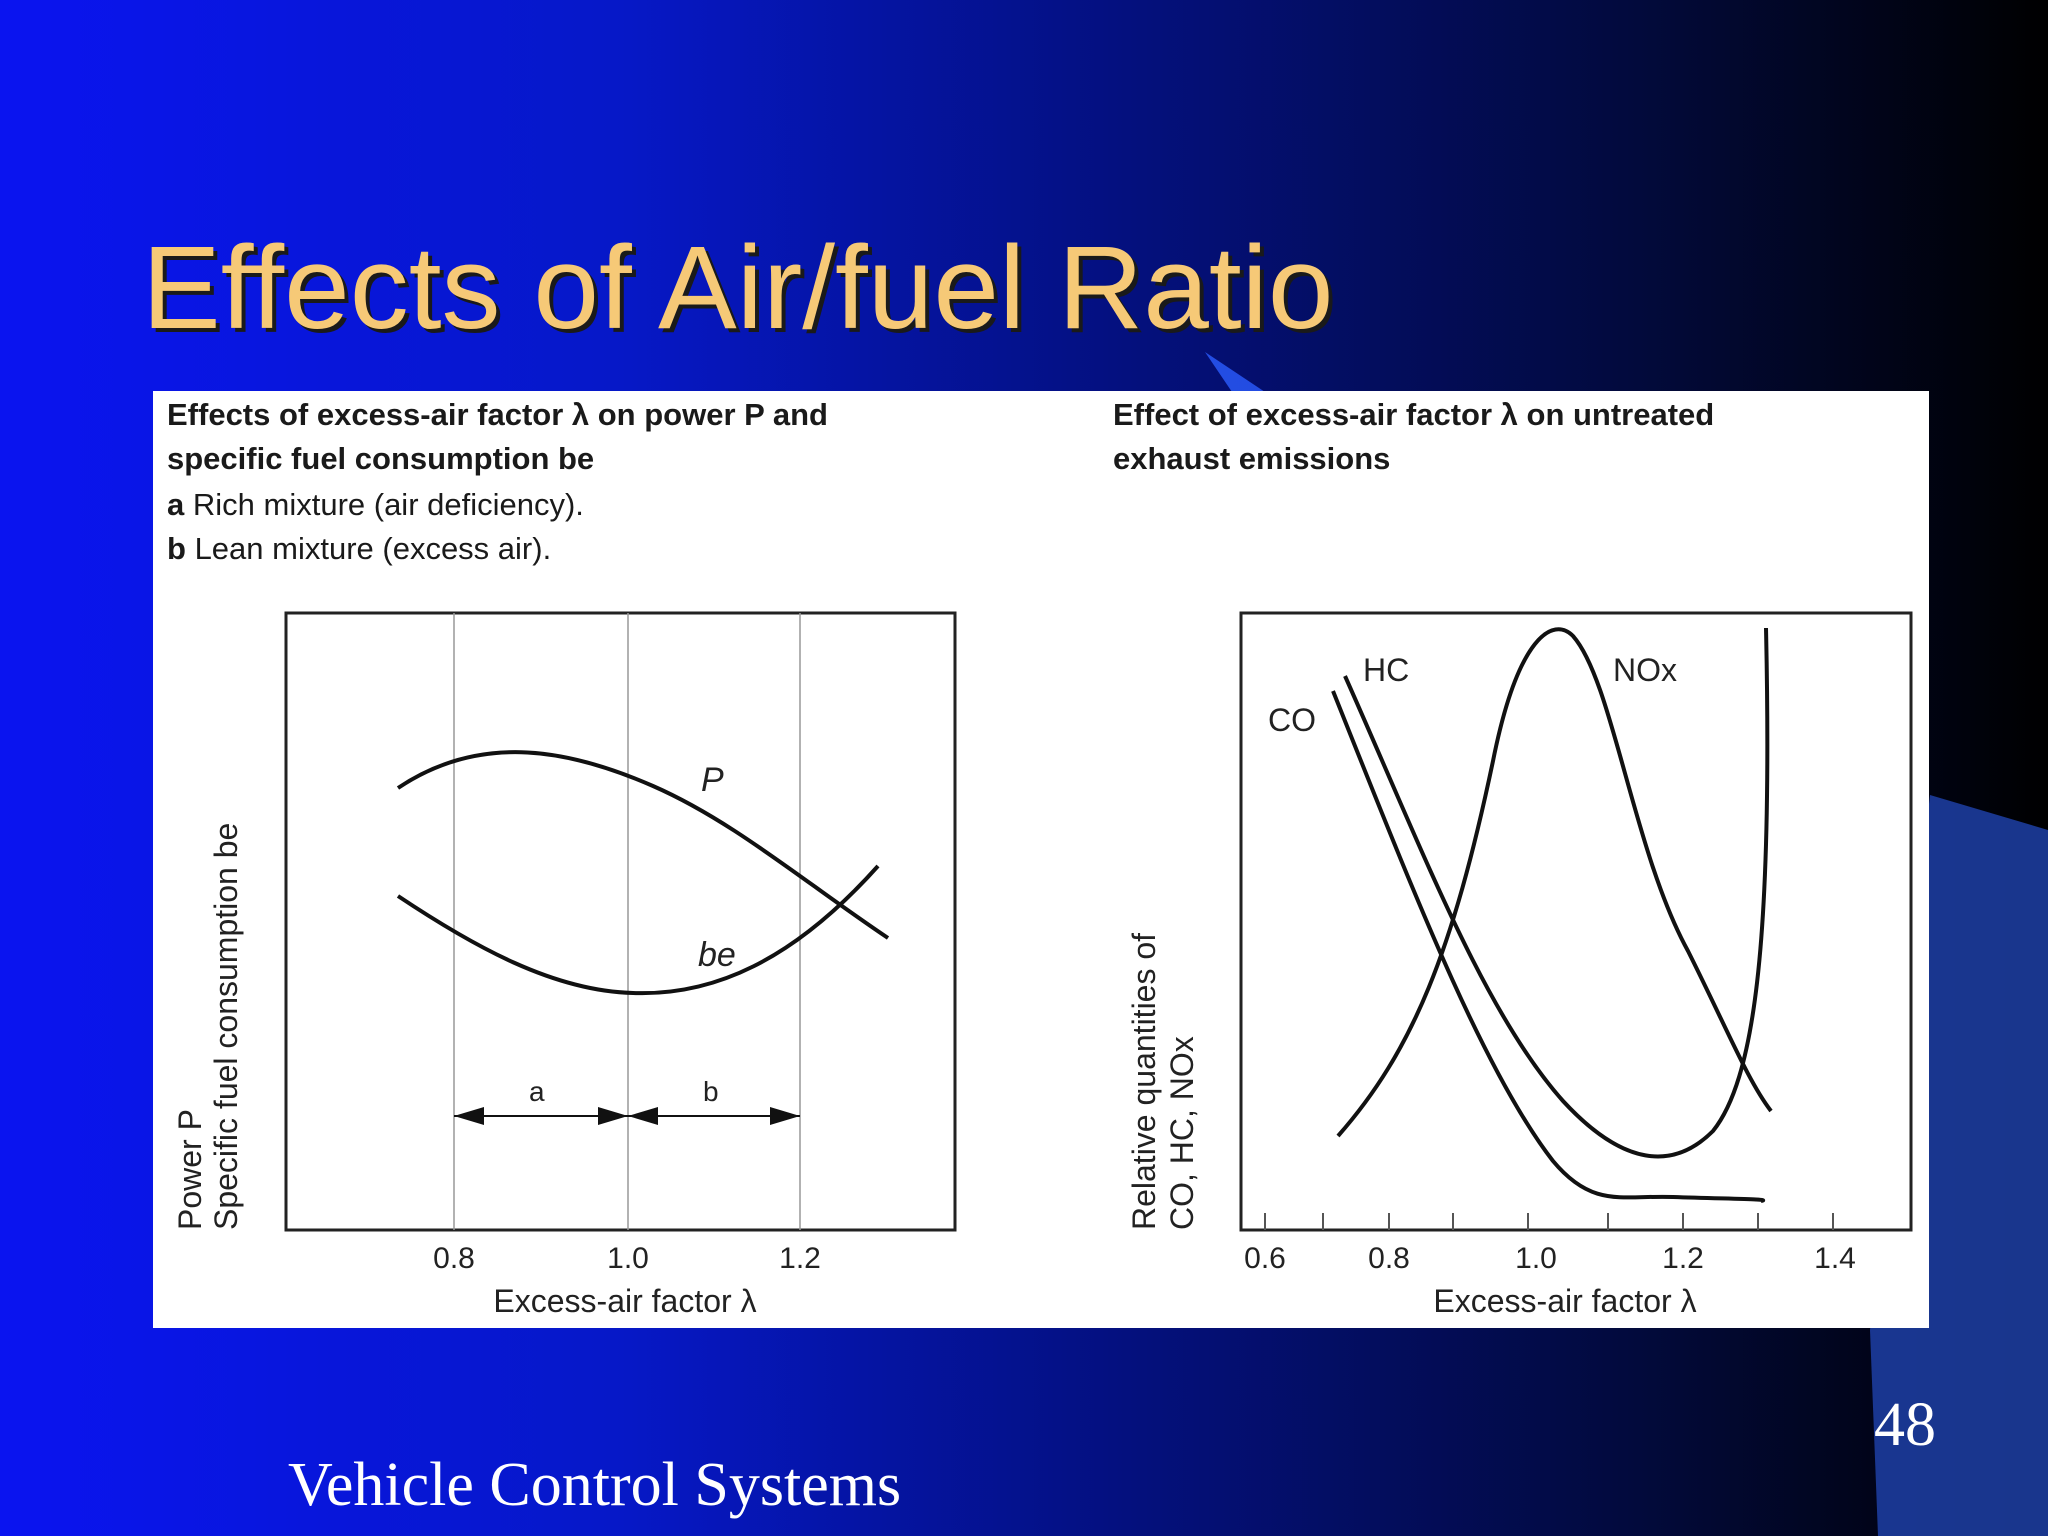  Describe the element at coordinates (1905, 1425) in the screenshot. I see `page-number: 48` at that location.